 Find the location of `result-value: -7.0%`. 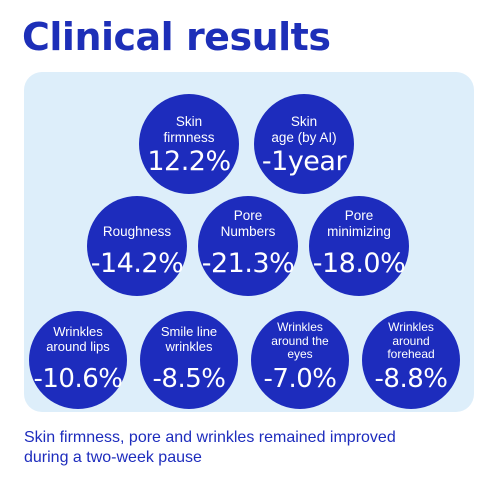

result-value: -7.0% is located at coordinates (300, 379).